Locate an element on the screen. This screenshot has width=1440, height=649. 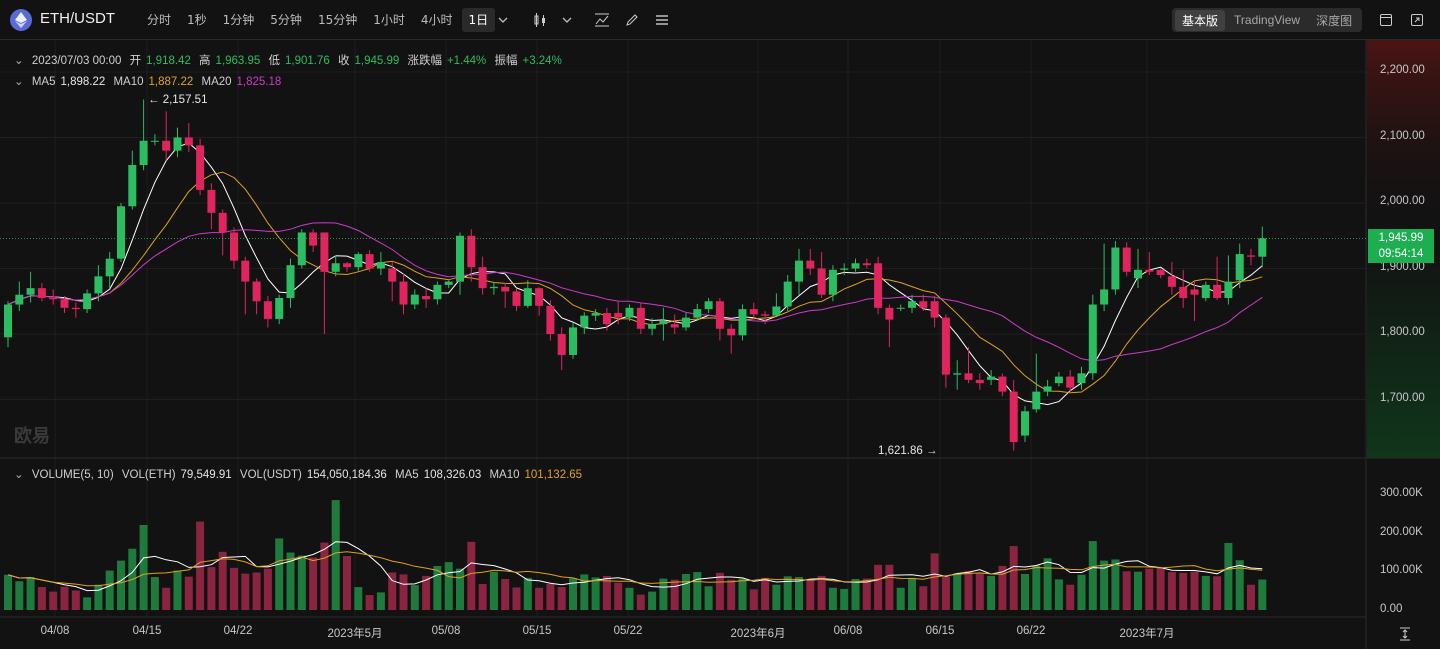
vol-eth-label: VOL(ETH) is located at coordinates (148, 475).